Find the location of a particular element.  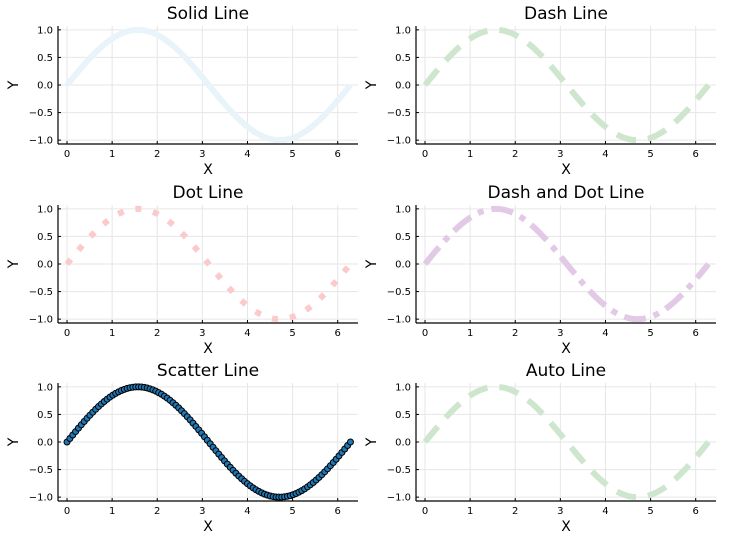

data-point is located at coordinates (350, 442).